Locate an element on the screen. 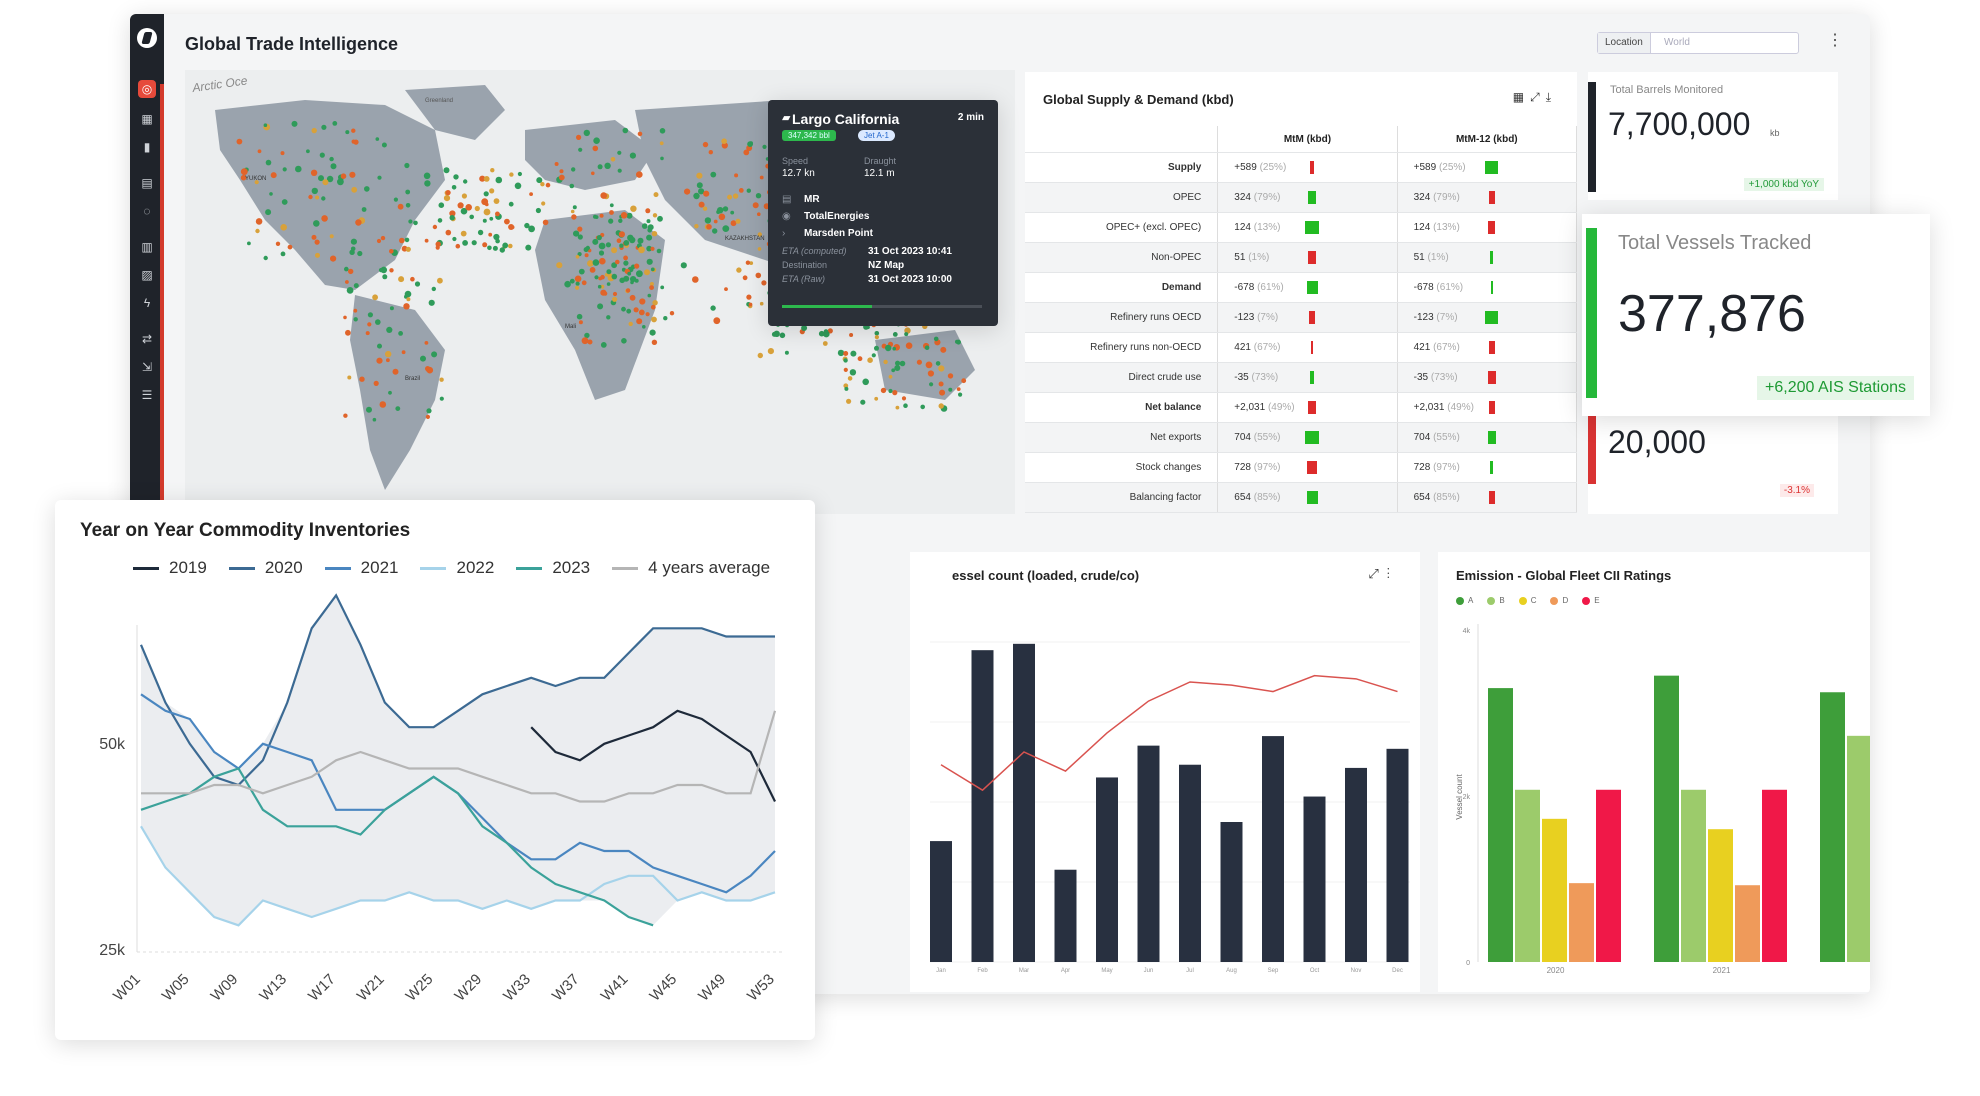 The image size is (1980, 1096). mtm12-cell: 324 (79%) is located at coordinates (1487, 197).